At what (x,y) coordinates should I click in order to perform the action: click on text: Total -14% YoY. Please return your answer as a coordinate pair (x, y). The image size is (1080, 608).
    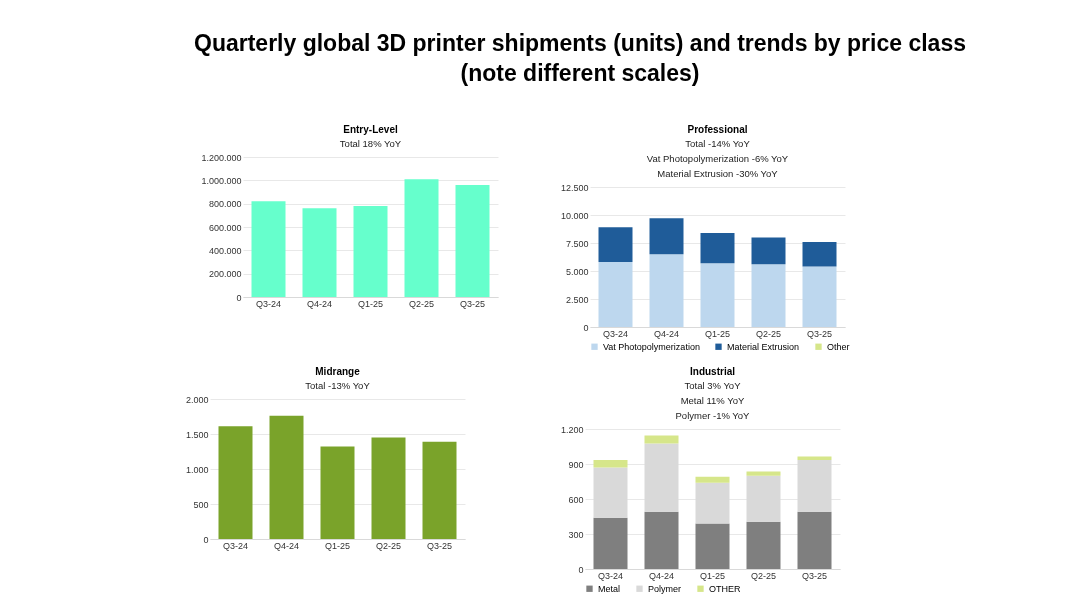
    Looking at the image, I should click on (718, 143).